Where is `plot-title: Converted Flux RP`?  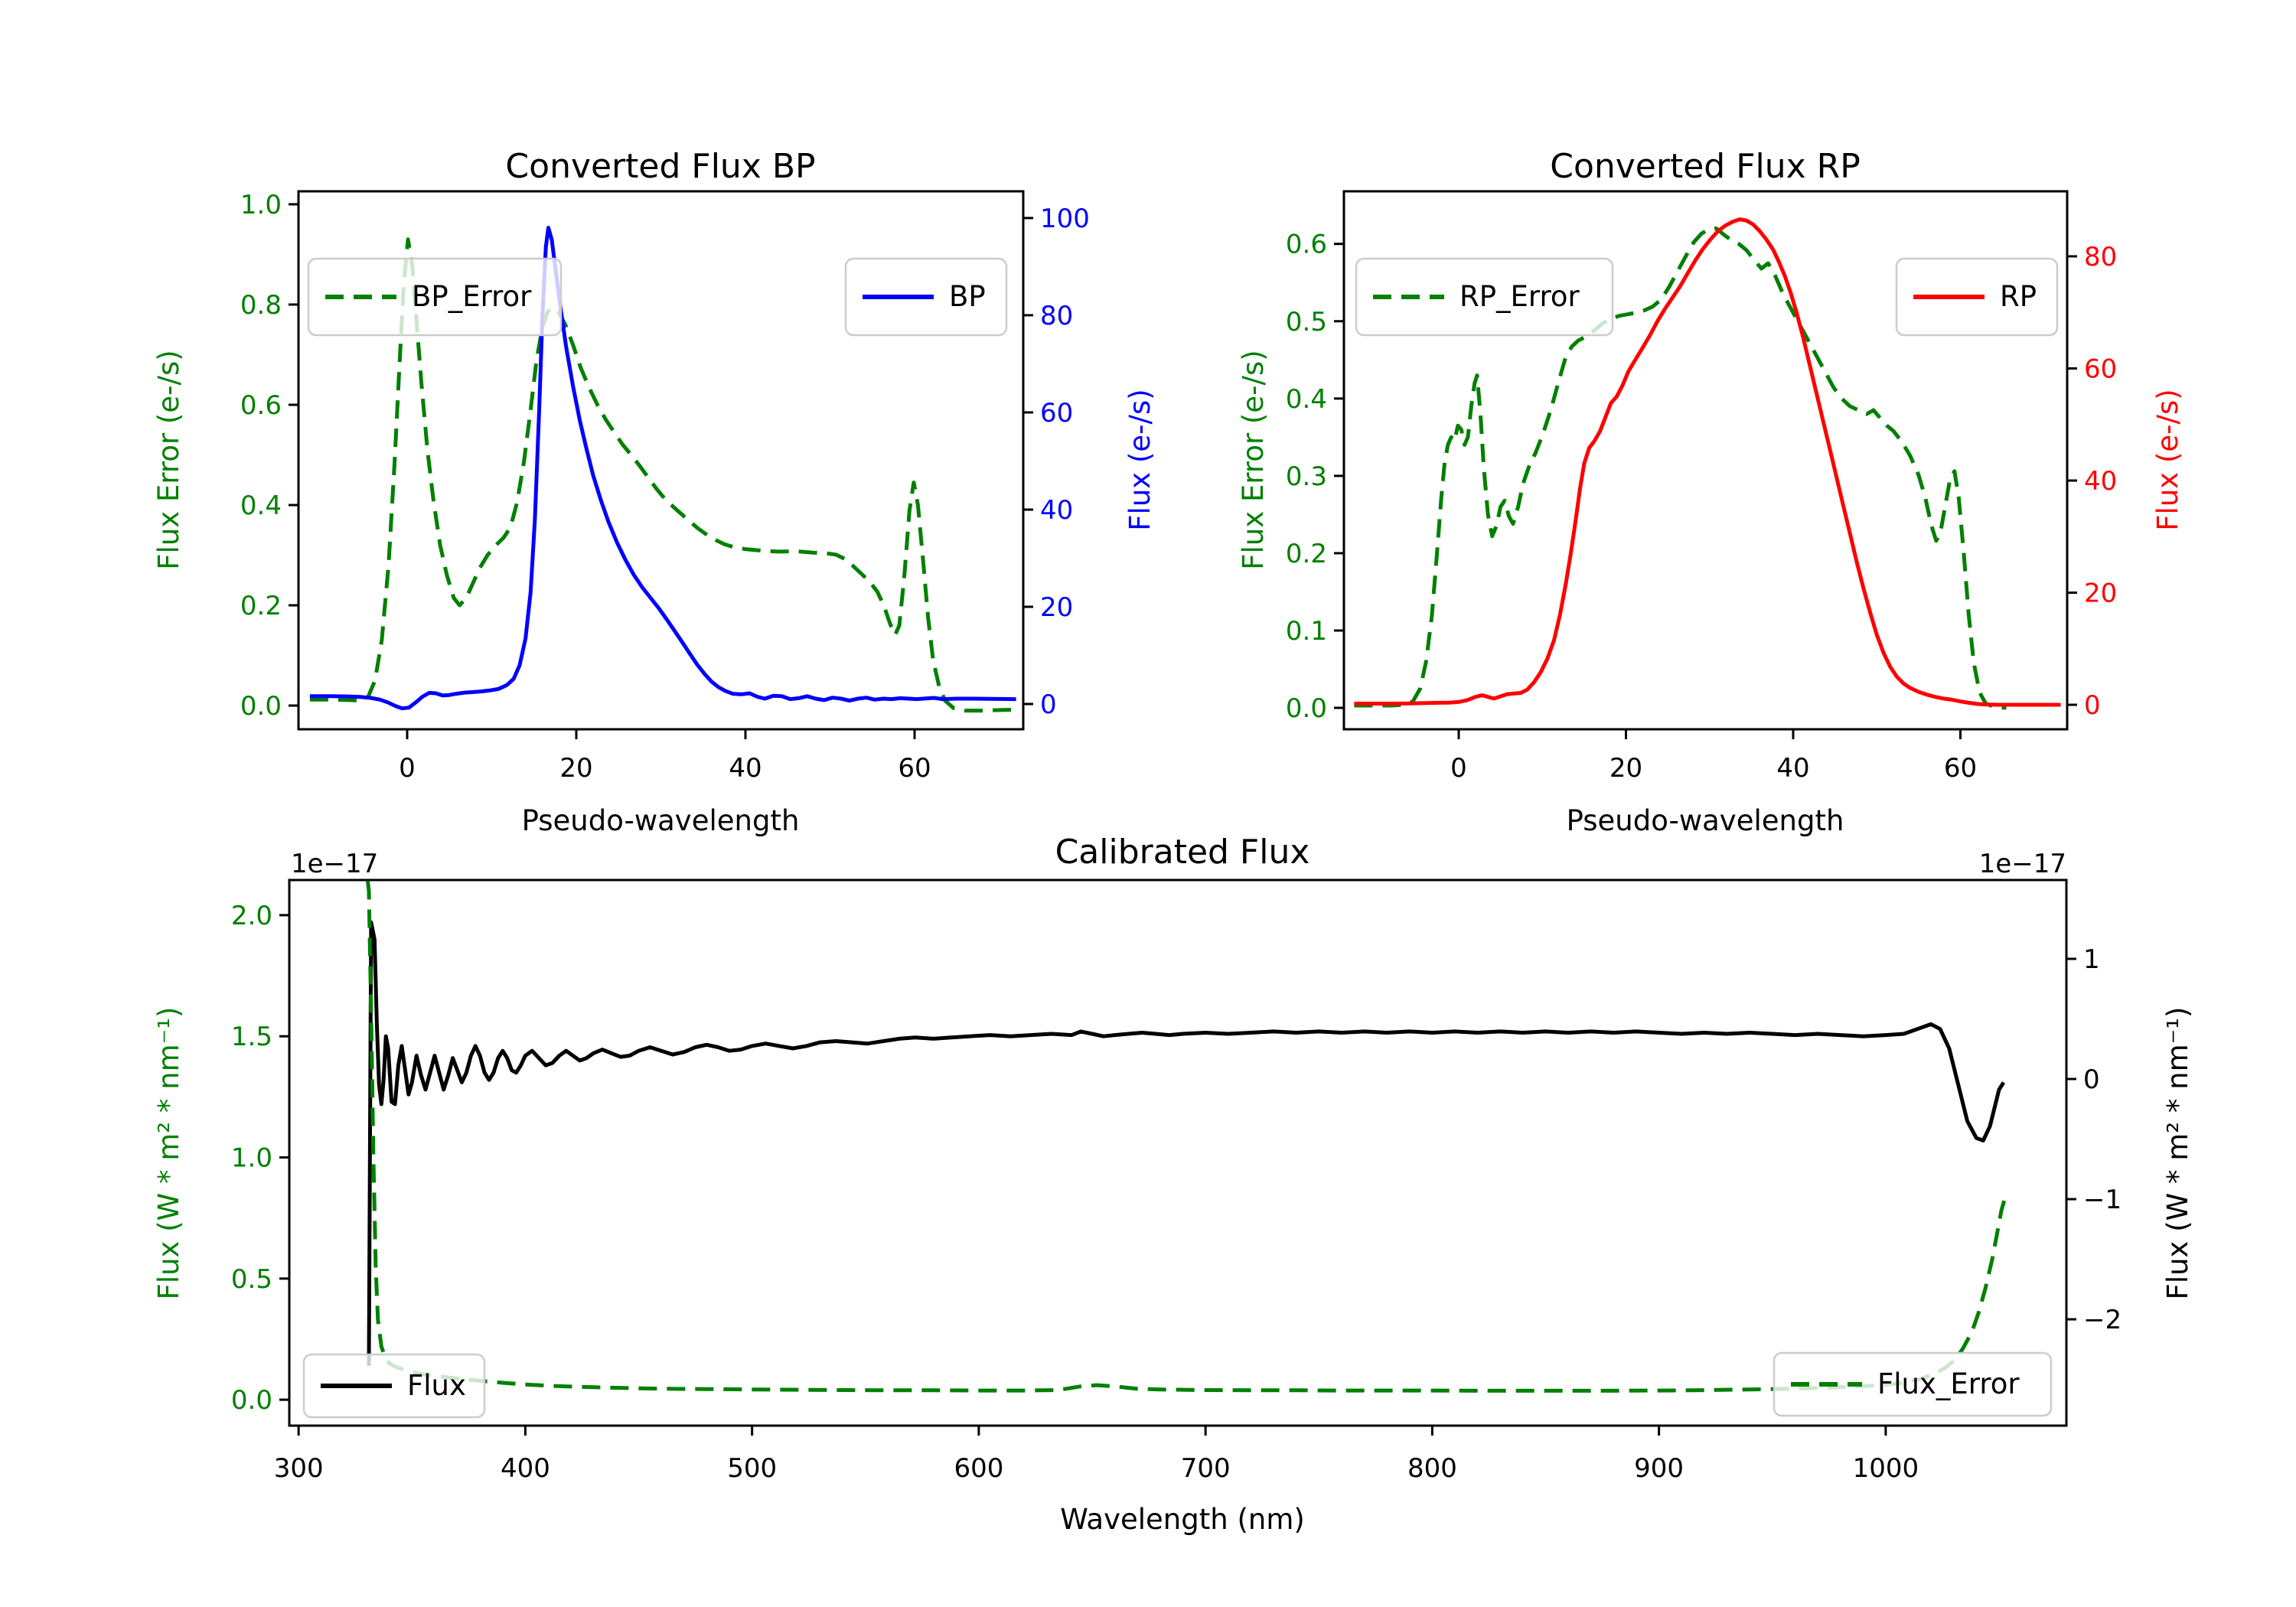
plot-title: Converted Flux RP is located at coordinates (1705, 166).